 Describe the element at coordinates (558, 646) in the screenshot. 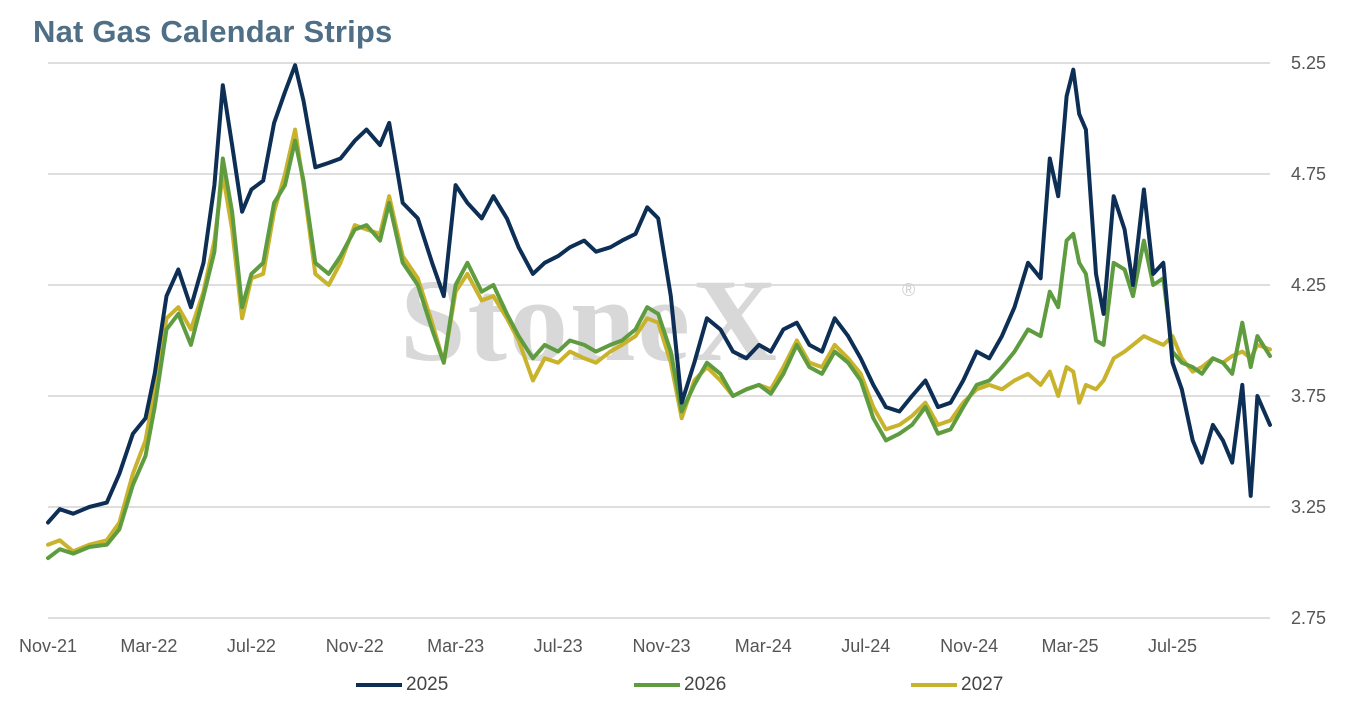

I see `x-tick-label: Jul-23` at that location.